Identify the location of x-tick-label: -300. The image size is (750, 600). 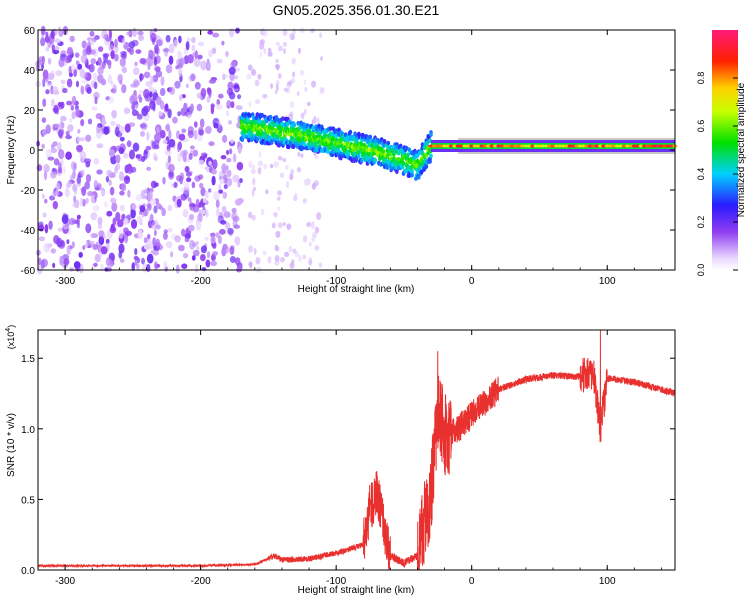
(65, 581).